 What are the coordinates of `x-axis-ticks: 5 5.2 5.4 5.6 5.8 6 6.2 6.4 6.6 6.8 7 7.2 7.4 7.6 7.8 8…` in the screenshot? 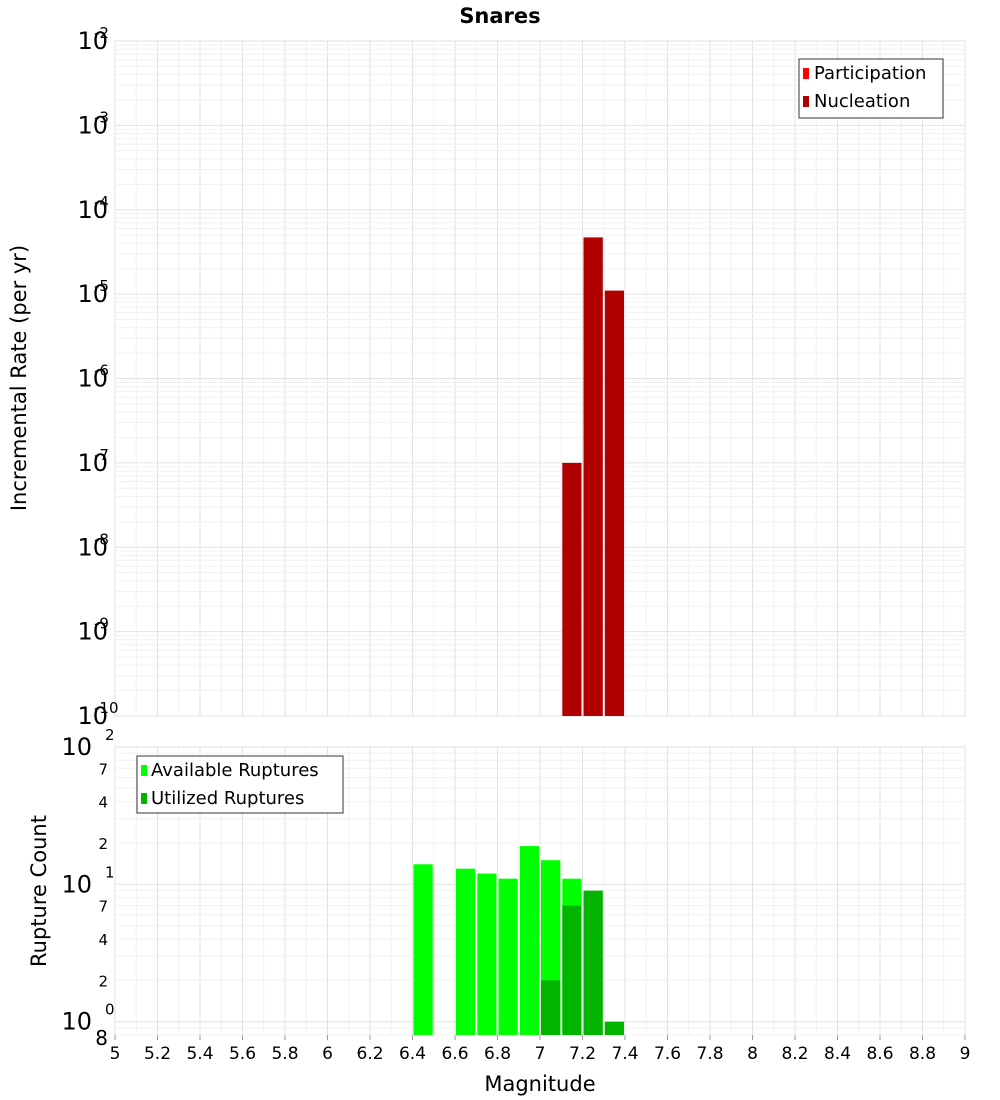 It's located at (540, 1049).